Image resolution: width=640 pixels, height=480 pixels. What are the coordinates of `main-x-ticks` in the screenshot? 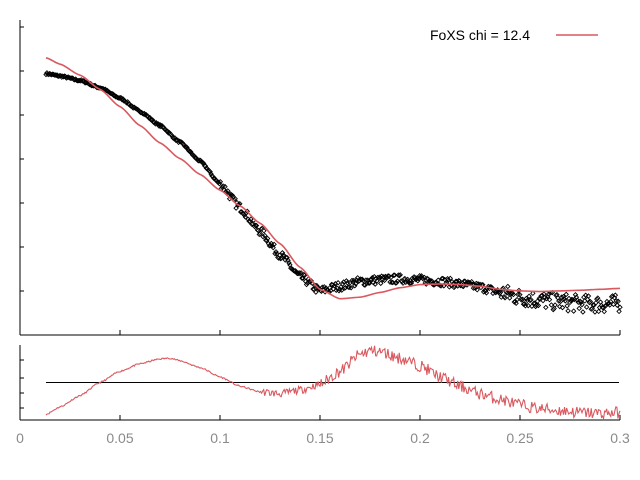 It's located at (320, 332).